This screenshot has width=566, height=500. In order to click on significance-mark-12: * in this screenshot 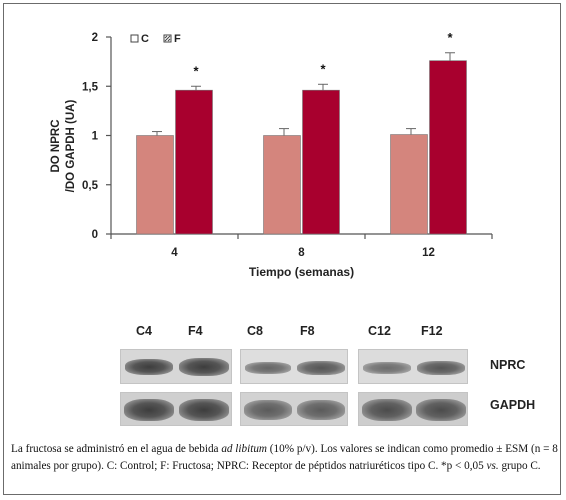, I will do `click(450, 37)`.